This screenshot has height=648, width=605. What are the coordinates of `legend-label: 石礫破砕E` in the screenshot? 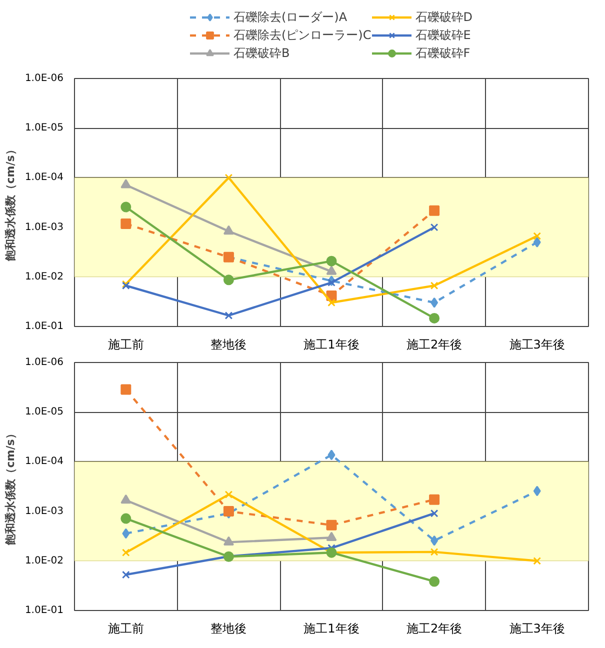 It's located at (443, 35).